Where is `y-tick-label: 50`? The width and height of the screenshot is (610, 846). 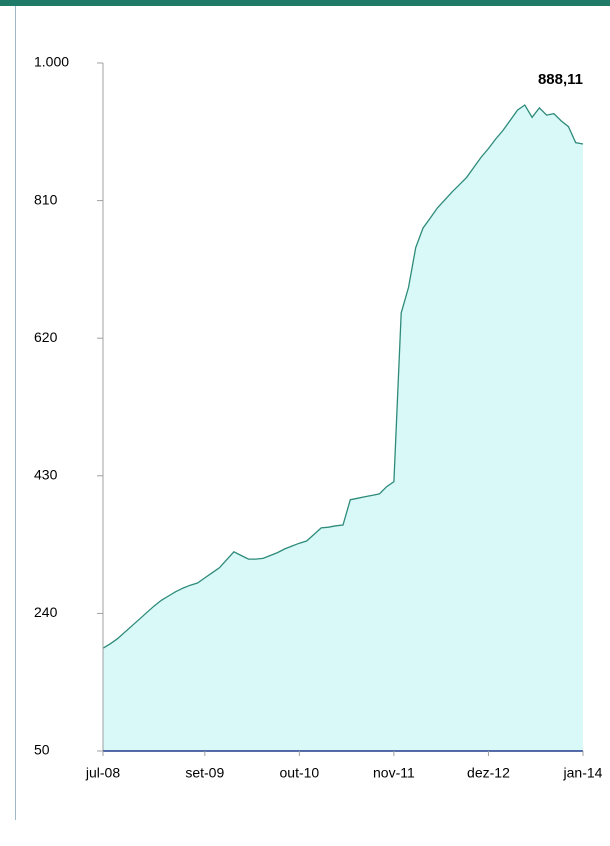
y-tick-label: 50 is located at coordinates (42, 750).